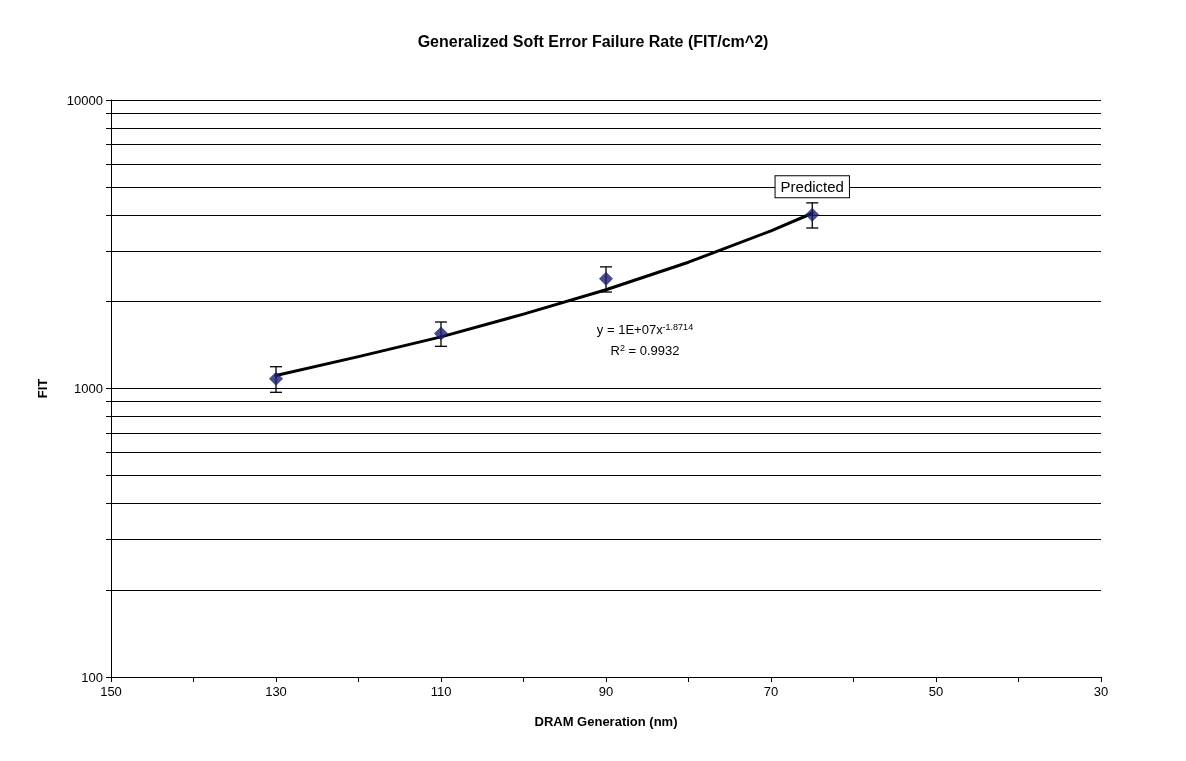 This screenshot has height=761, width=1186. What do you see at coordinates (441, 691) in the screenshot?
I see `x-tick-label: 110` at bounding box center [441, 691].